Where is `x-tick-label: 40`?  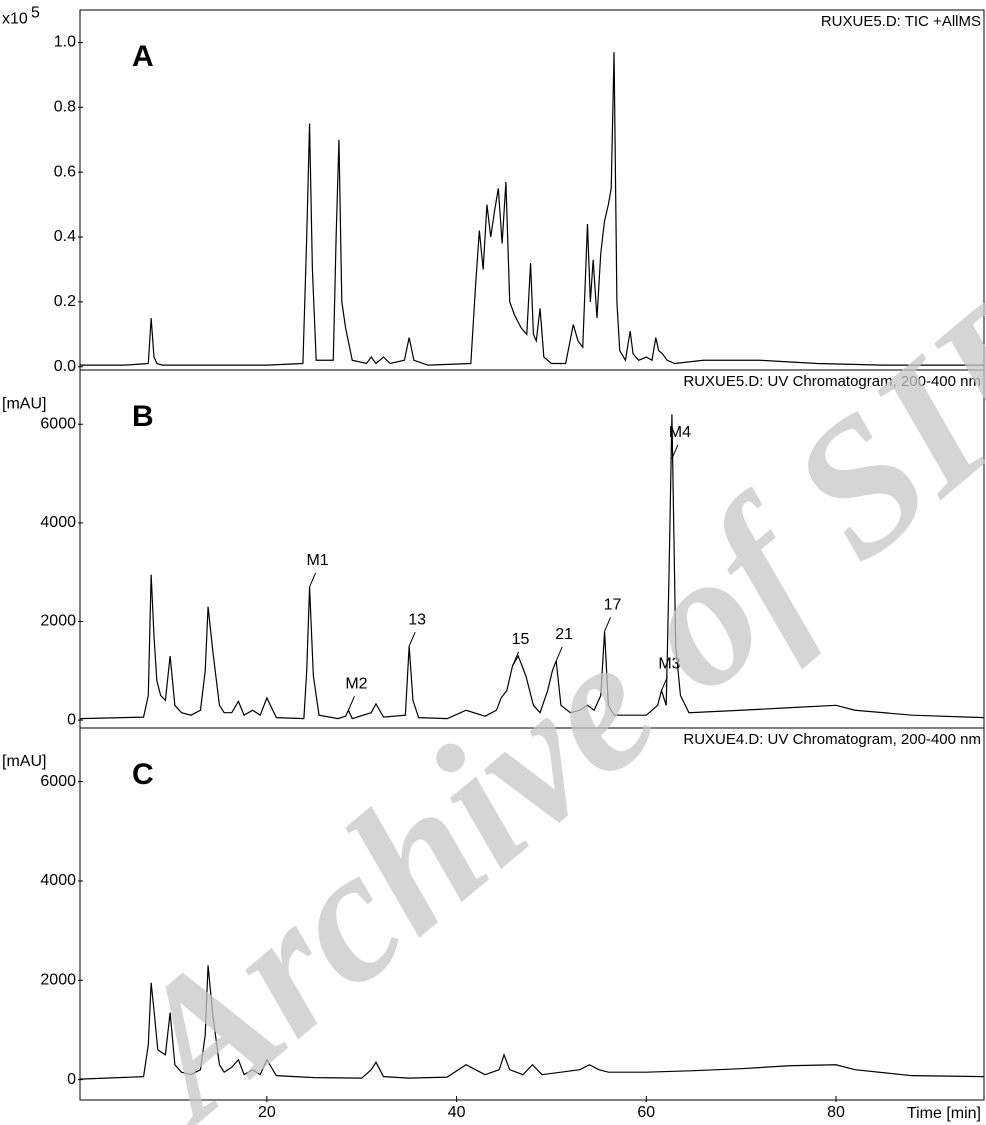
x-tick-label: 40 is located at coordinates (457, 1112).